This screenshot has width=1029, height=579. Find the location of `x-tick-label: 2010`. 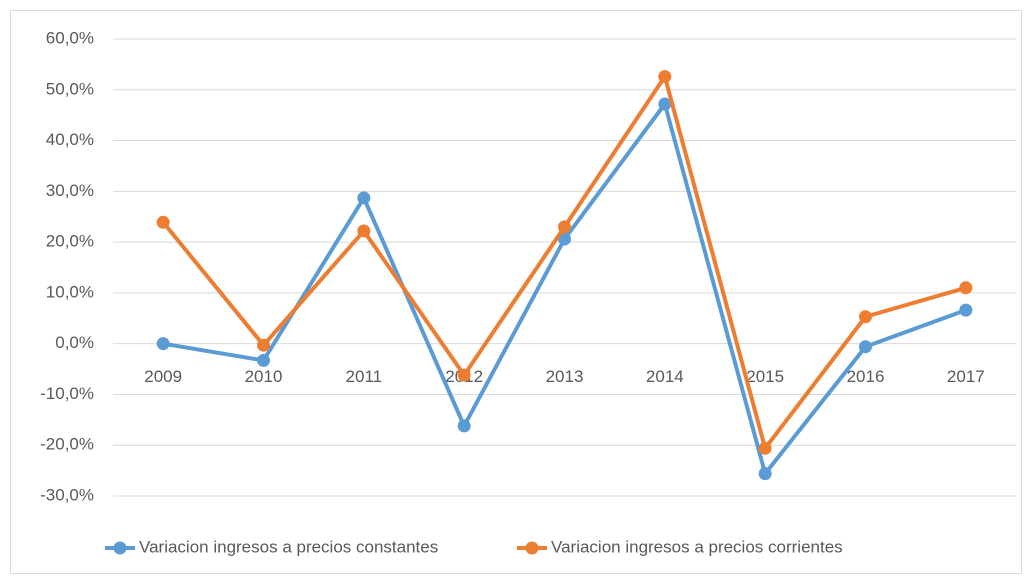

x-tick-label: 2010 is located at coordinates (264, 376).